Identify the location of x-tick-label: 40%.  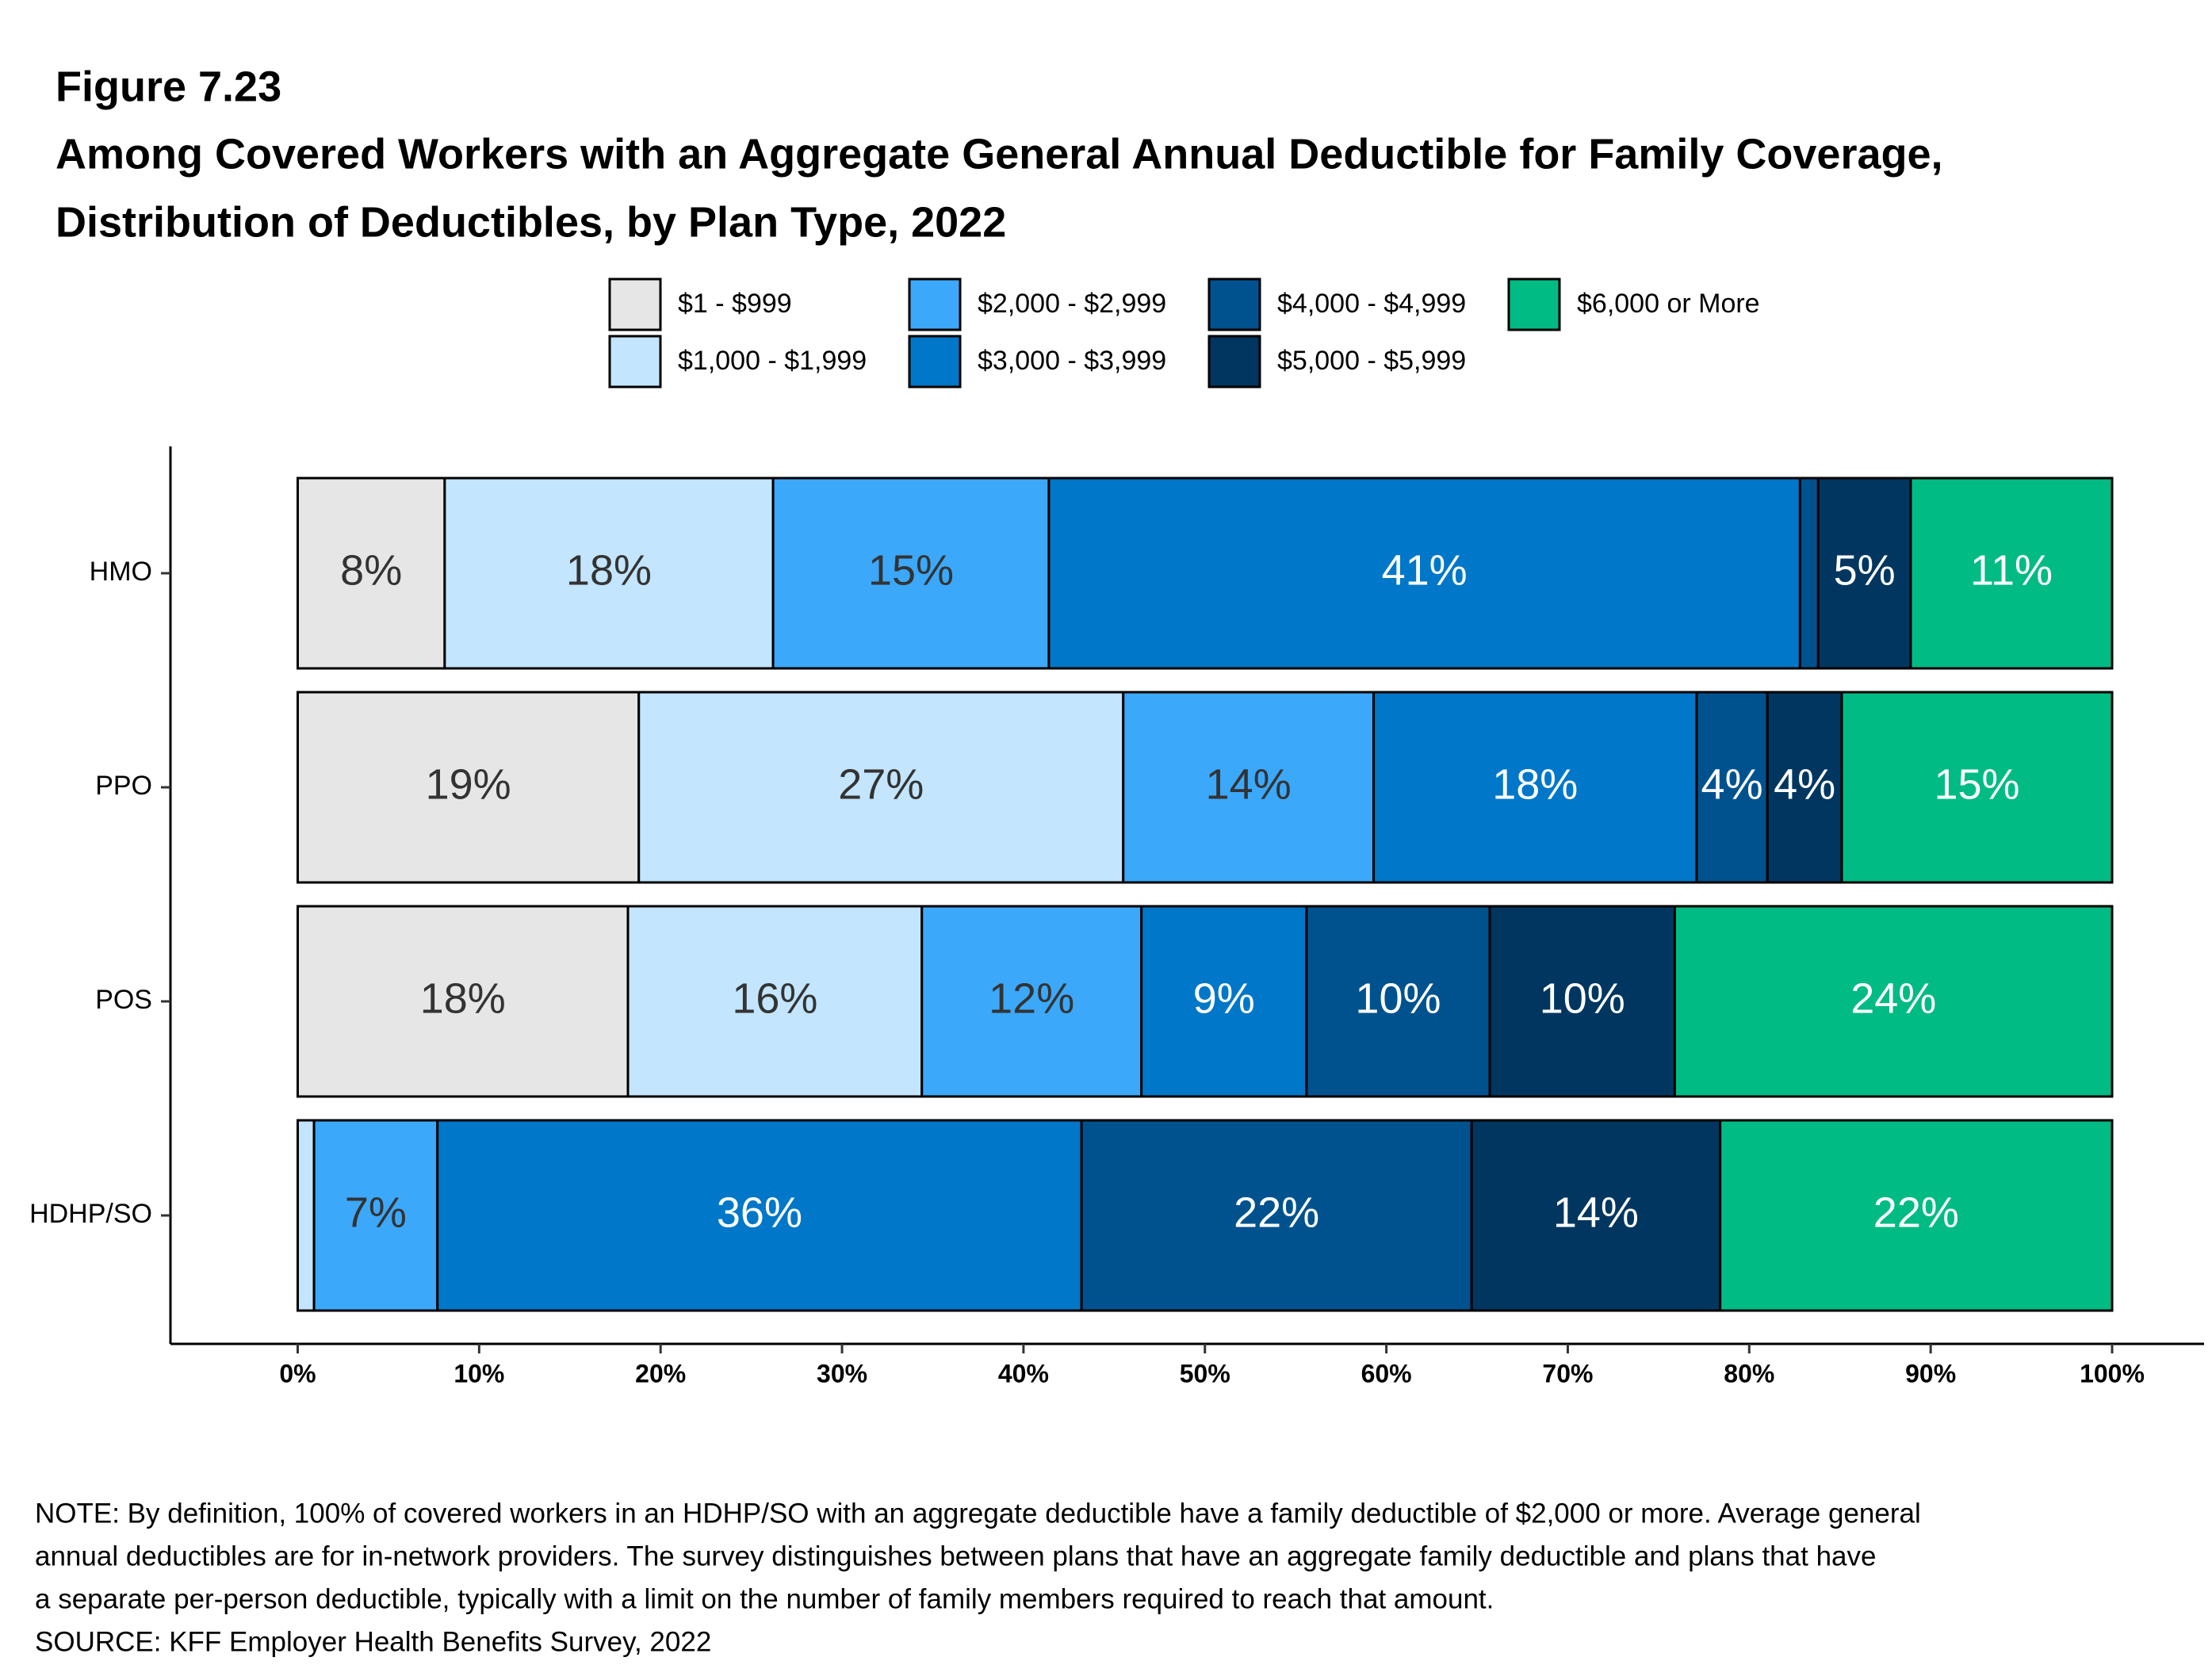
(1023, 1373).